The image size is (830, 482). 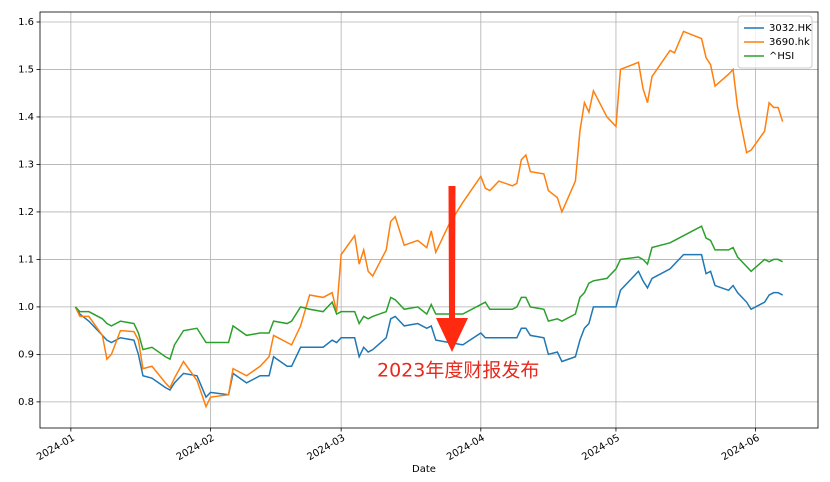 I want to click on legend-box, so click(x=775, y=42).